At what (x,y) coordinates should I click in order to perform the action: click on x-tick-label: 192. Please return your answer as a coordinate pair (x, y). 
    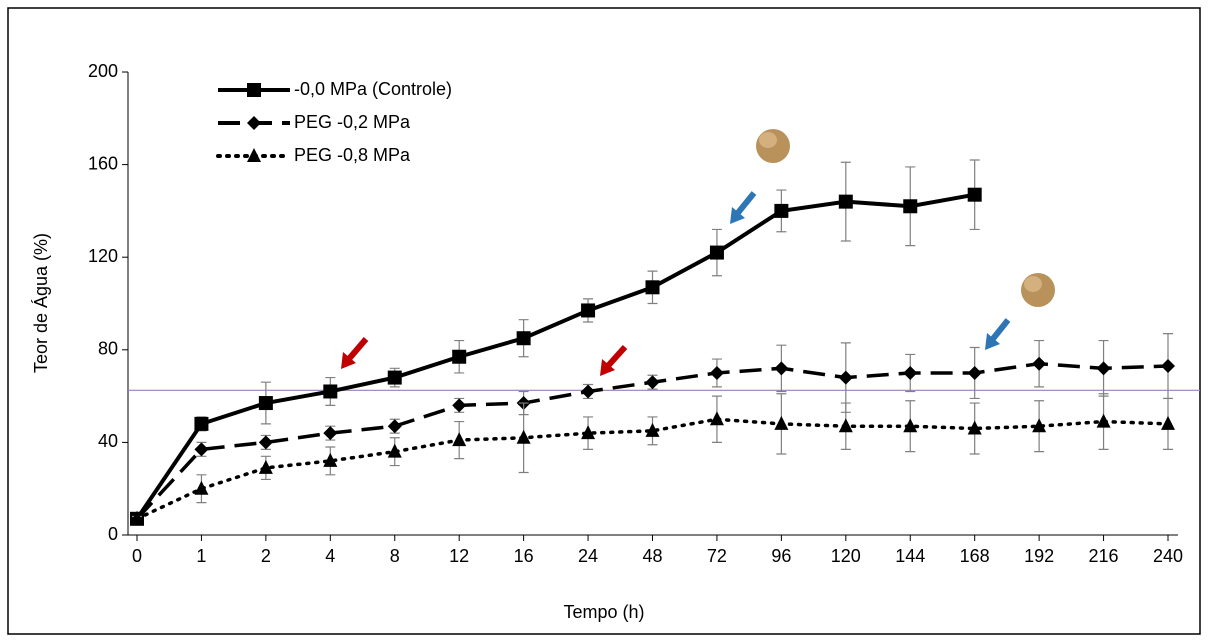
    Looking at the image, I should click on (1039, 556).